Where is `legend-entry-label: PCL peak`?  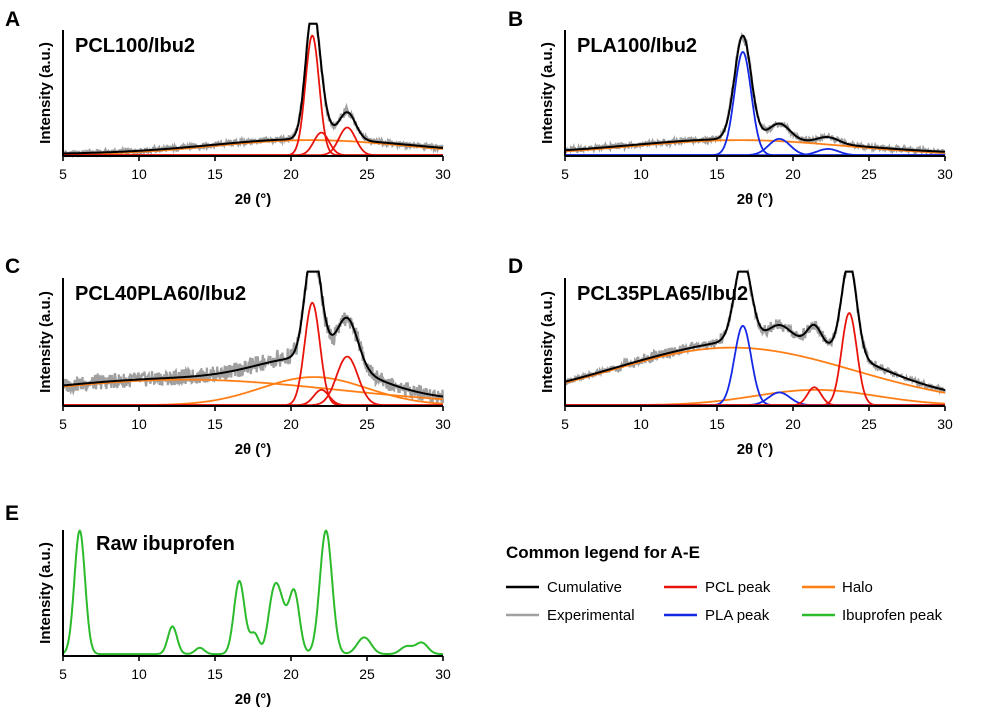
legend-entry-label: PCL peak is located at coordinates (738, 587).